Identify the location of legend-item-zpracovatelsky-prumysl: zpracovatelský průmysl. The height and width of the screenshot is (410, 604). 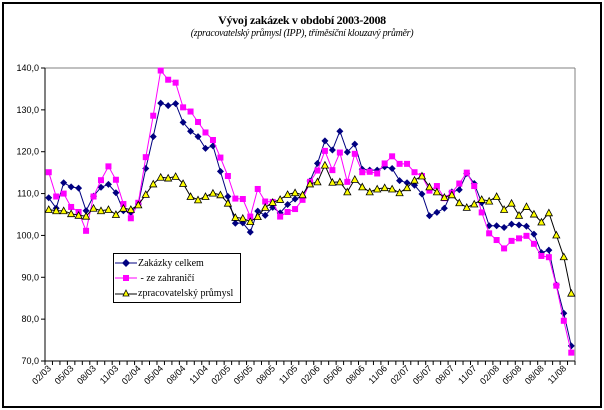
(173, 293).